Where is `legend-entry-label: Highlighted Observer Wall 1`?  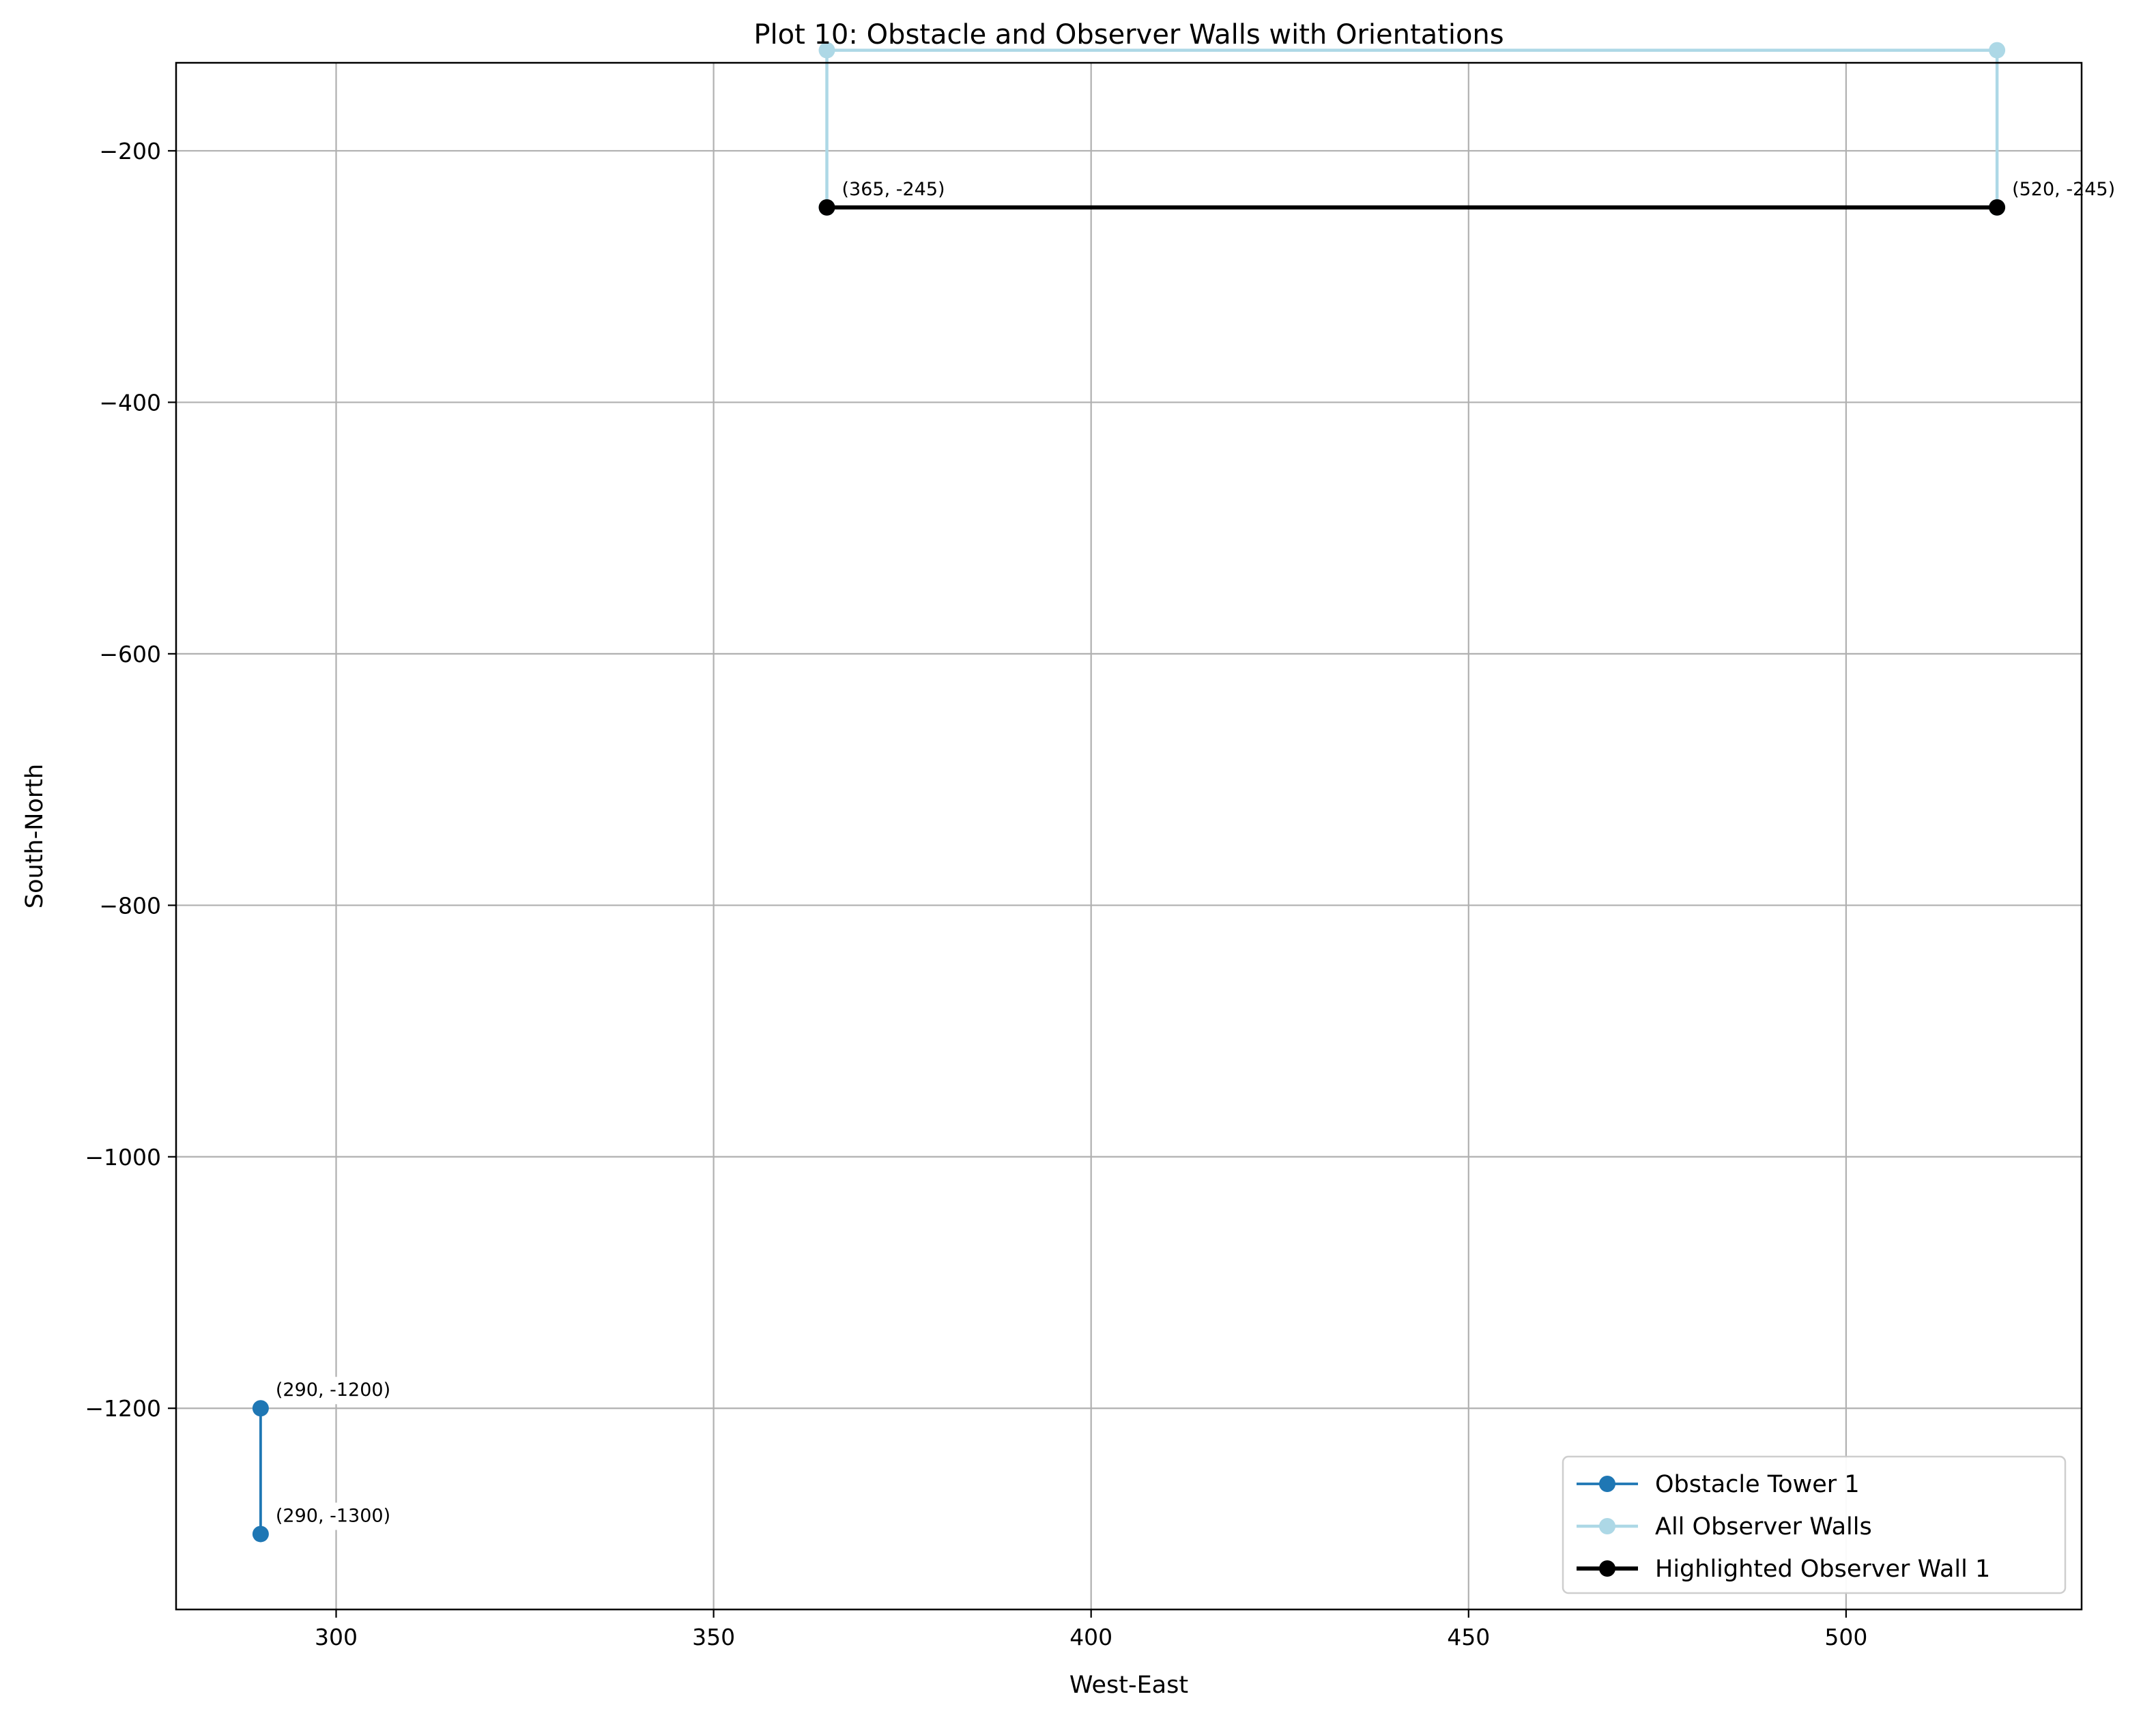
legend-entry-label: Highlighted Observer Wall 1 is located at coordinates (1822, 1570).